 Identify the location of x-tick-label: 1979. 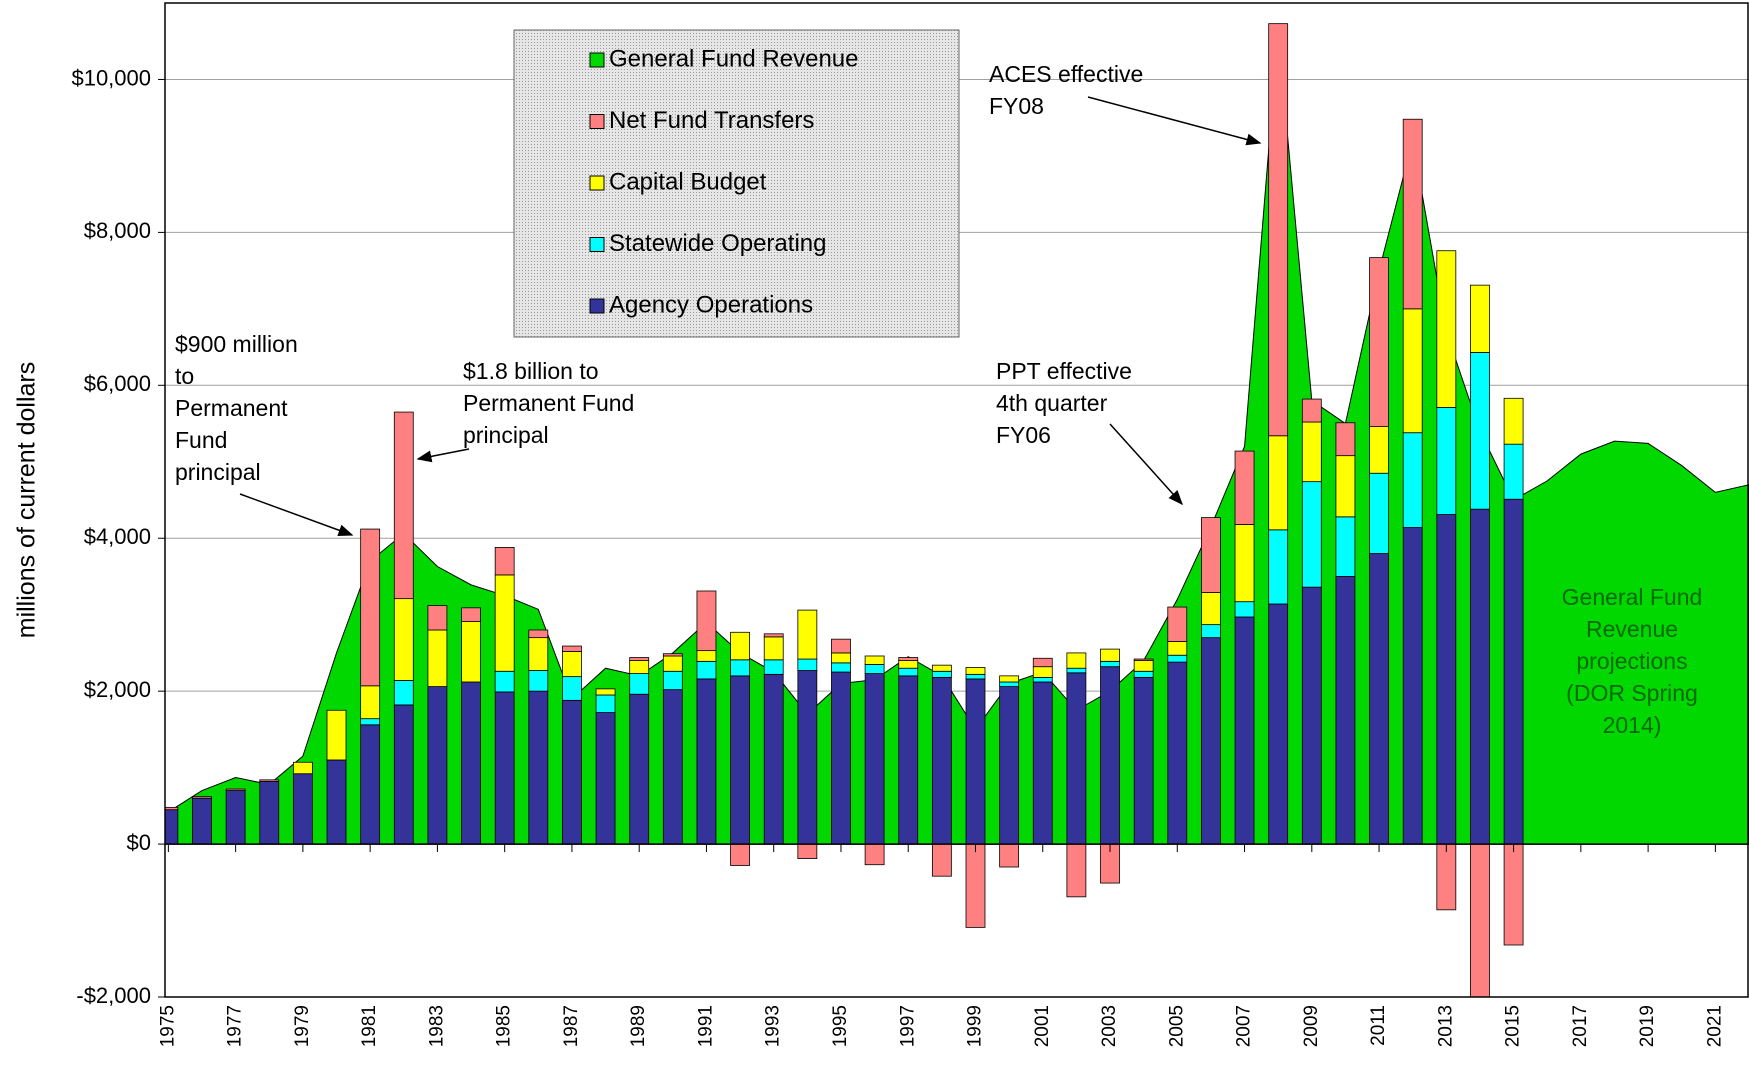
(302, 1026).